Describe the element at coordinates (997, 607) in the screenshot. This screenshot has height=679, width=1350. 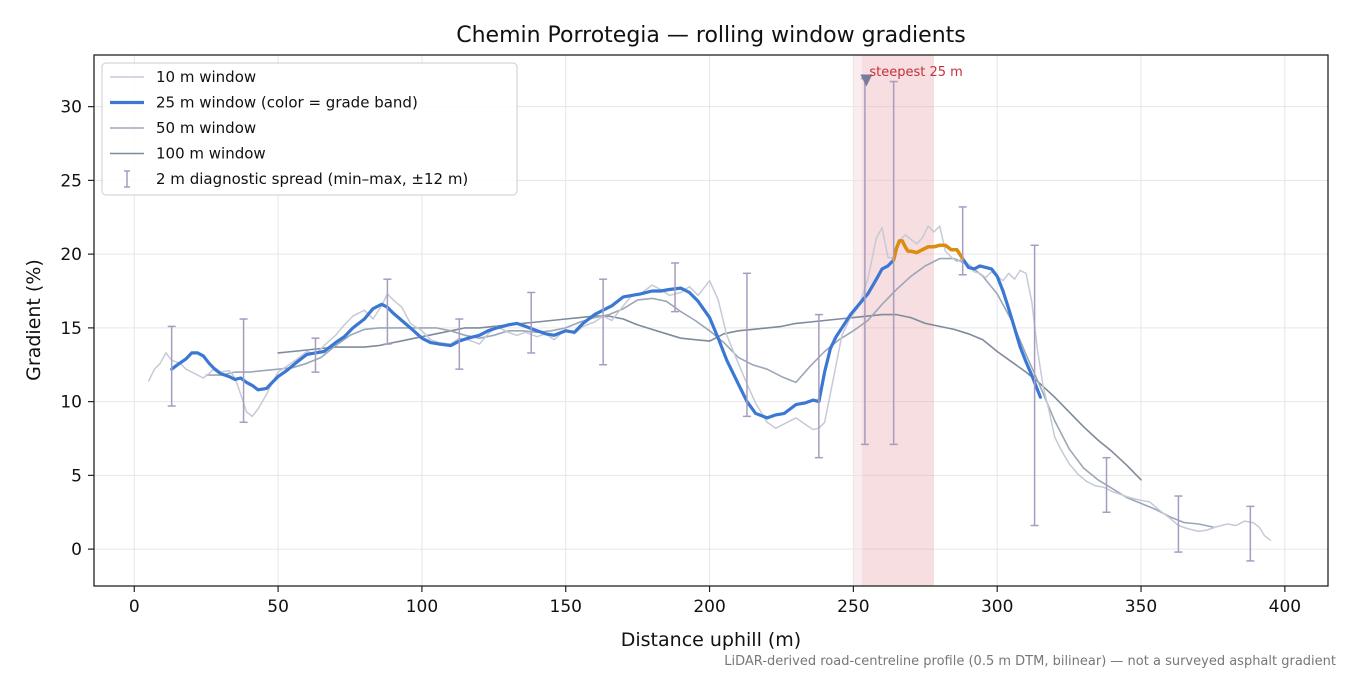
I see `x-tick-label: 300` at that location.